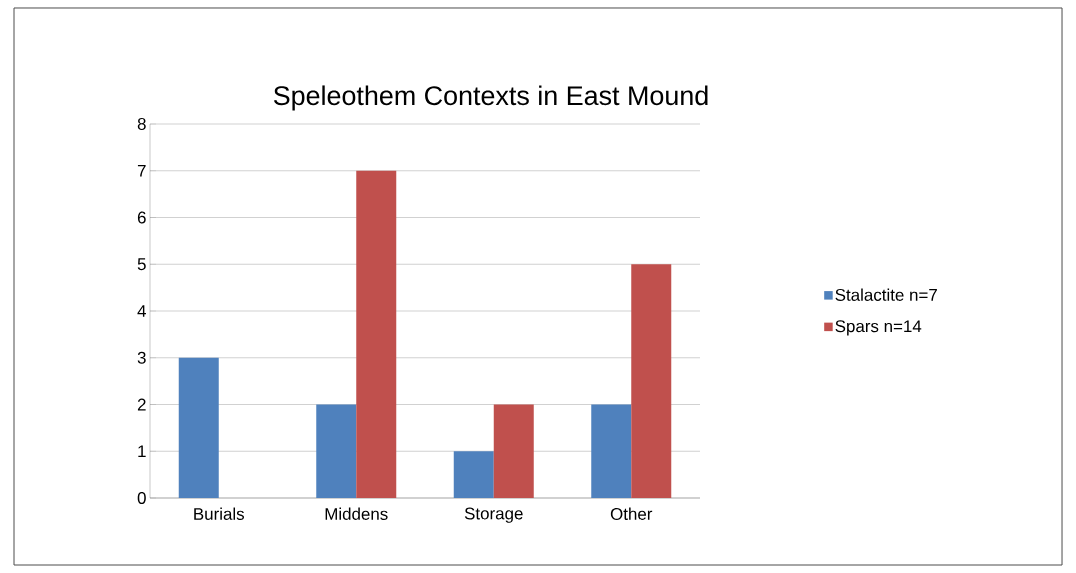  I want to click on y-tick-label: 8, so click(141, 124).